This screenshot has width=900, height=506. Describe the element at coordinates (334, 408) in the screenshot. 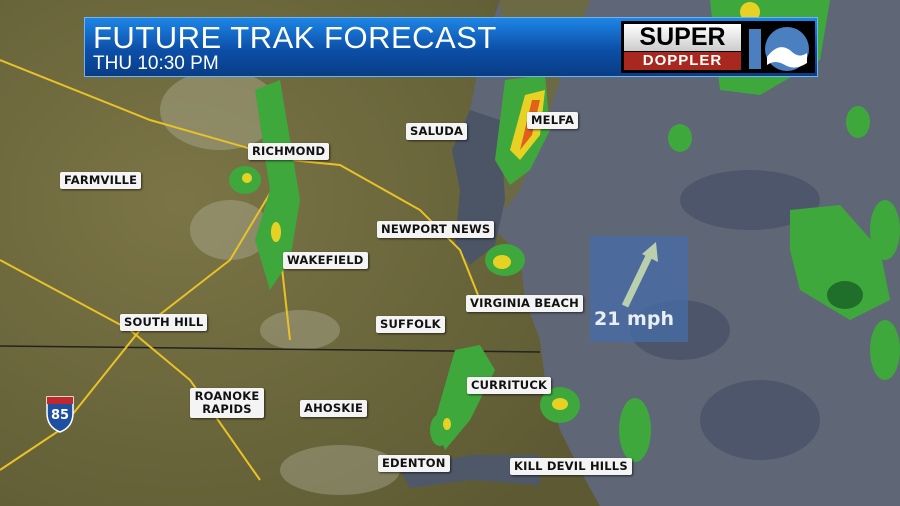

I see `city-label-ahoskie: AHOSKIE` at that location.